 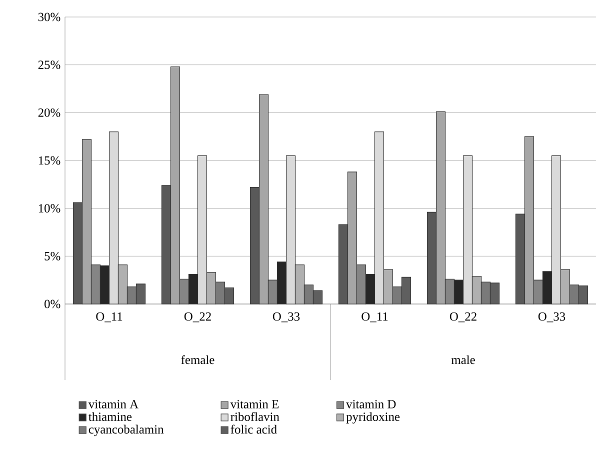 I want to click on legend-label: thiamine, so click(x=110, y=416).